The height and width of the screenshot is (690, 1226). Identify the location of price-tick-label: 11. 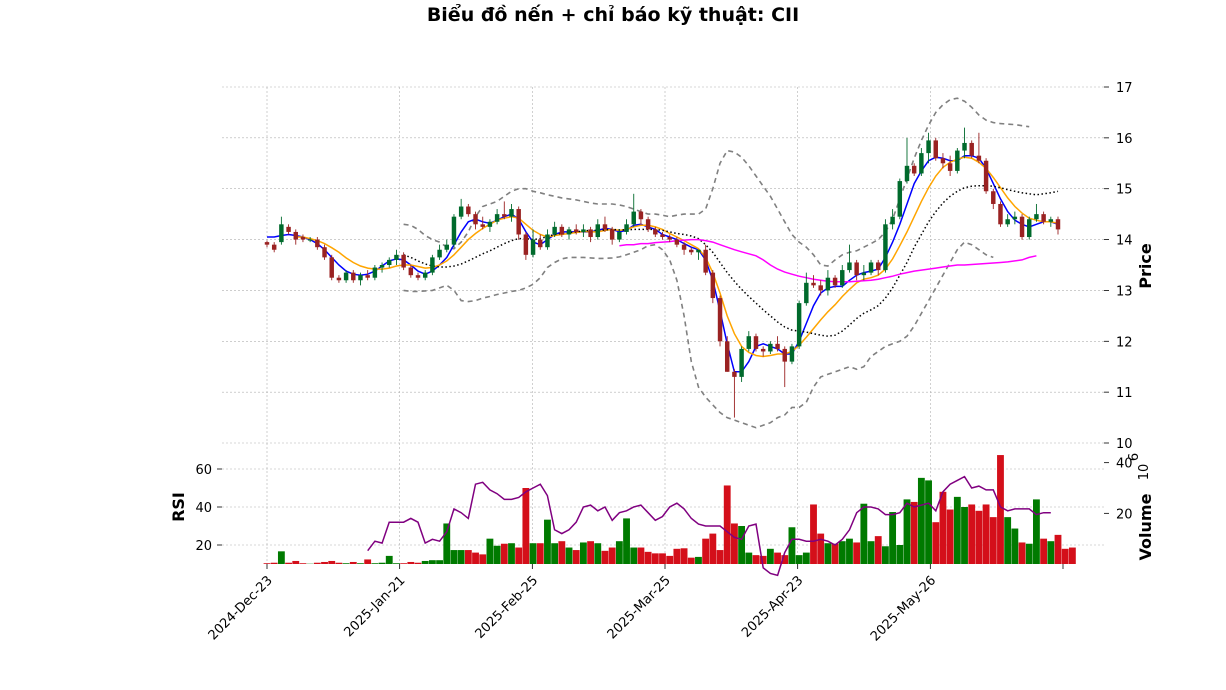
(1124, 393).